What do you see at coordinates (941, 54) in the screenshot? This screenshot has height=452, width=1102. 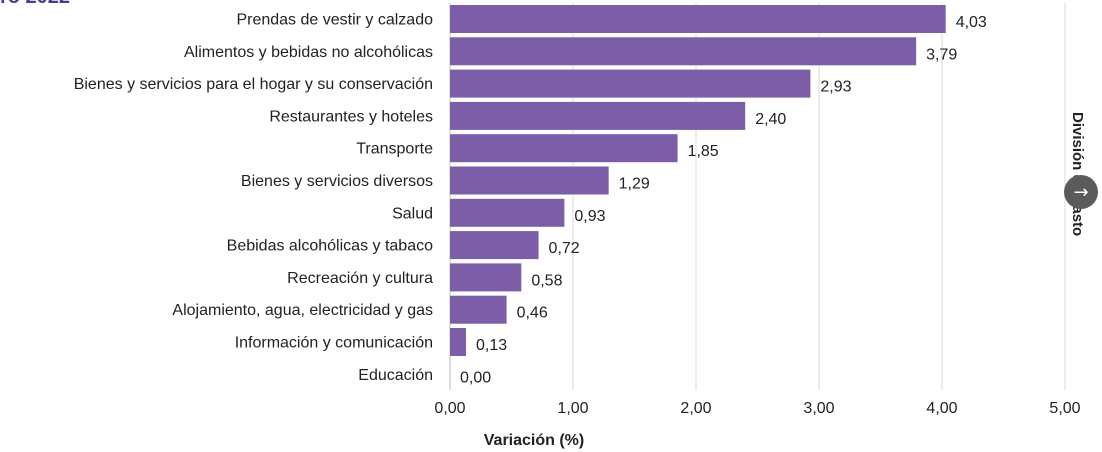 I see `value-label: 3,79` at bounding box center [941, 54].